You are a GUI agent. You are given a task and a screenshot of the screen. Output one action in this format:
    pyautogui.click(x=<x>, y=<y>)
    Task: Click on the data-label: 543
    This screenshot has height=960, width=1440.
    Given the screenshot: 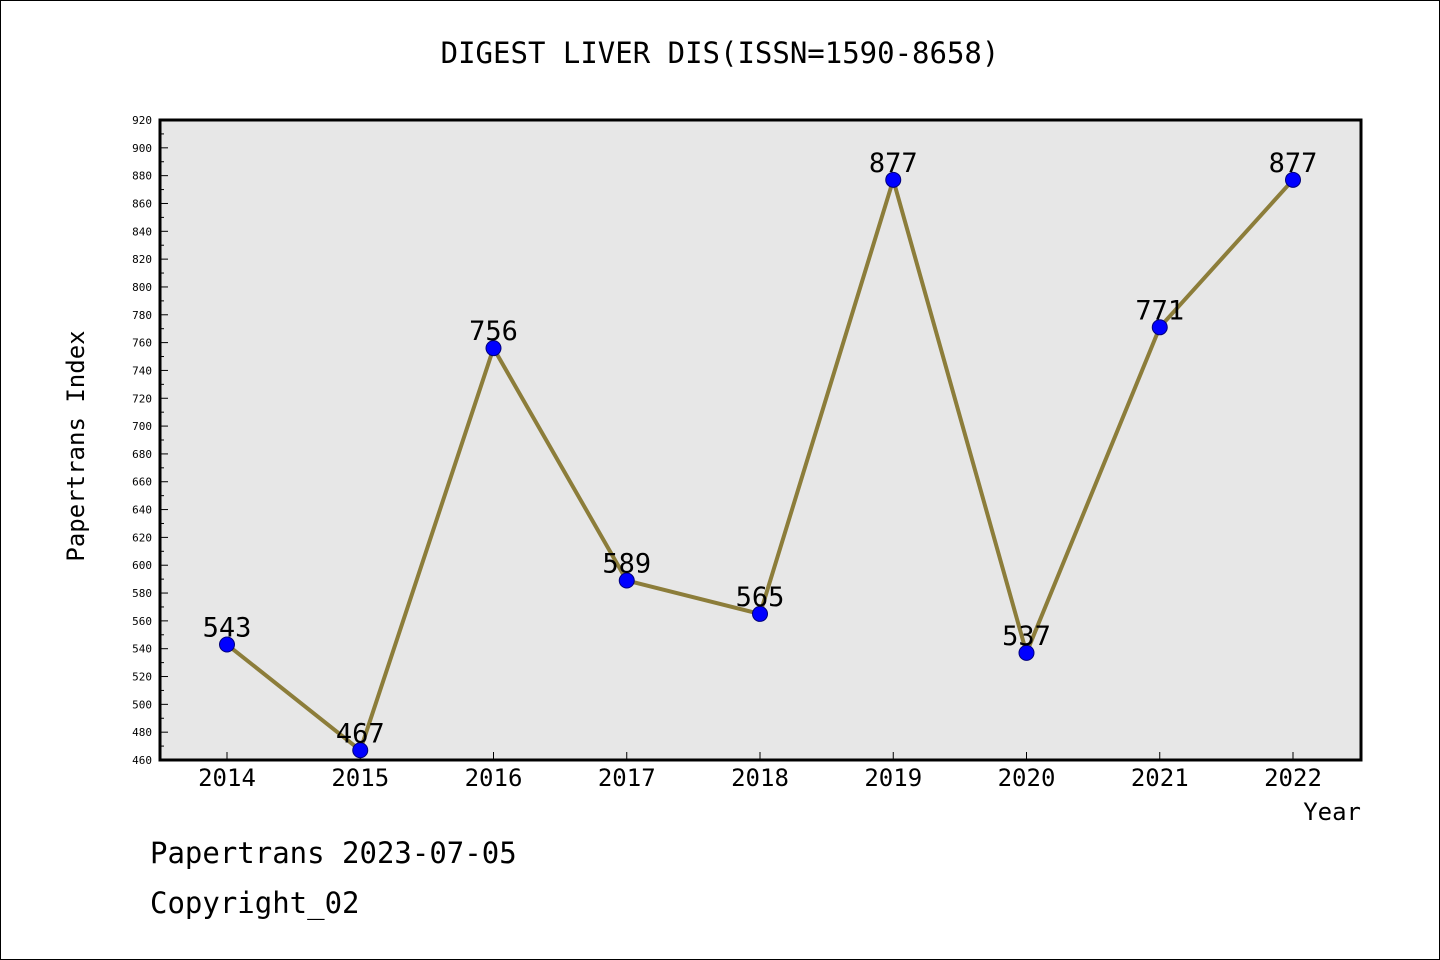 What is the action you would take?
    pyautogui.click(x=227, y=628)
    